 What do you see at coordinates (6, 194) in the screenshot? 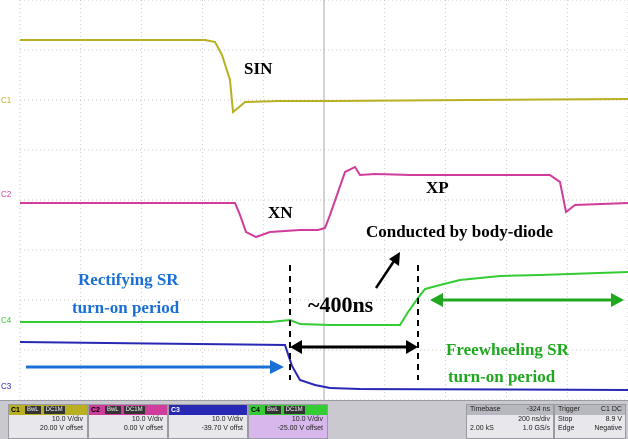
I see `channel-marker-c2: C2` at bounding box center [6, 194].